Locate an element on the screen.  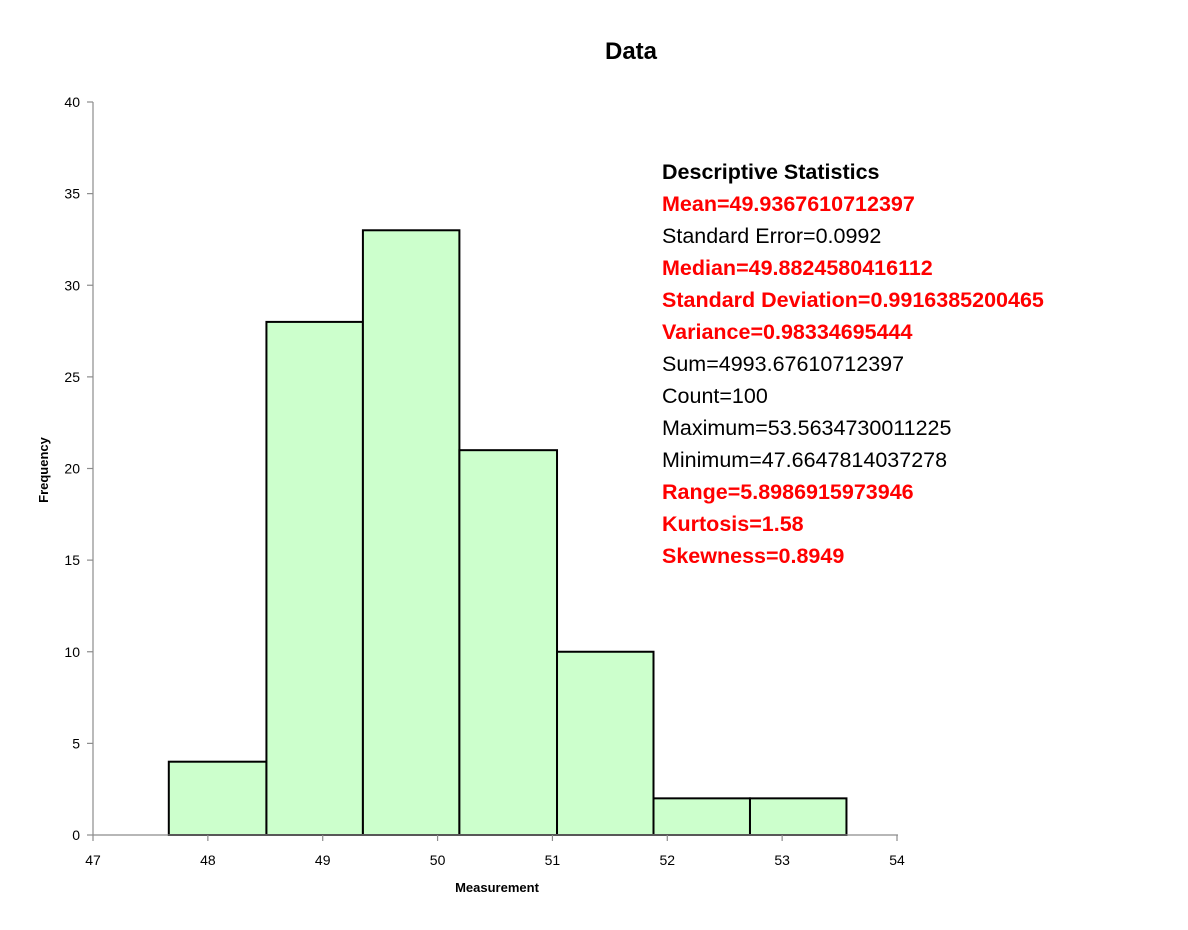
y-tick-label: 5 is located at coordinates (76, 743).